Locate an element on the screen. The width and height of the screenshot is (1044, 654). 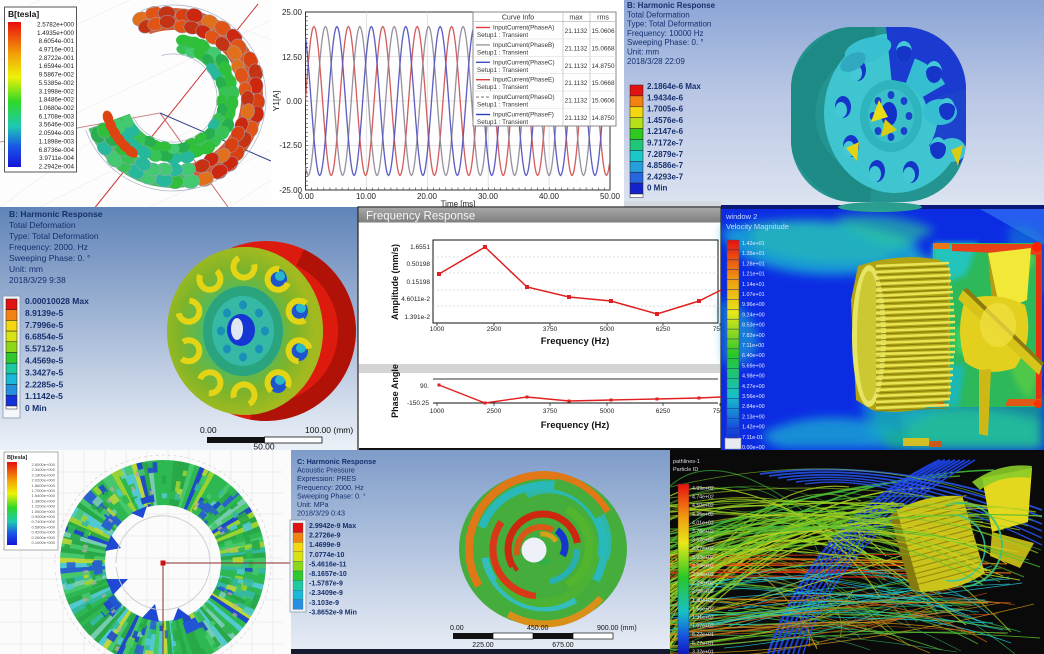
svg-text: pathlines-1 is located at coordinates (686, 462).